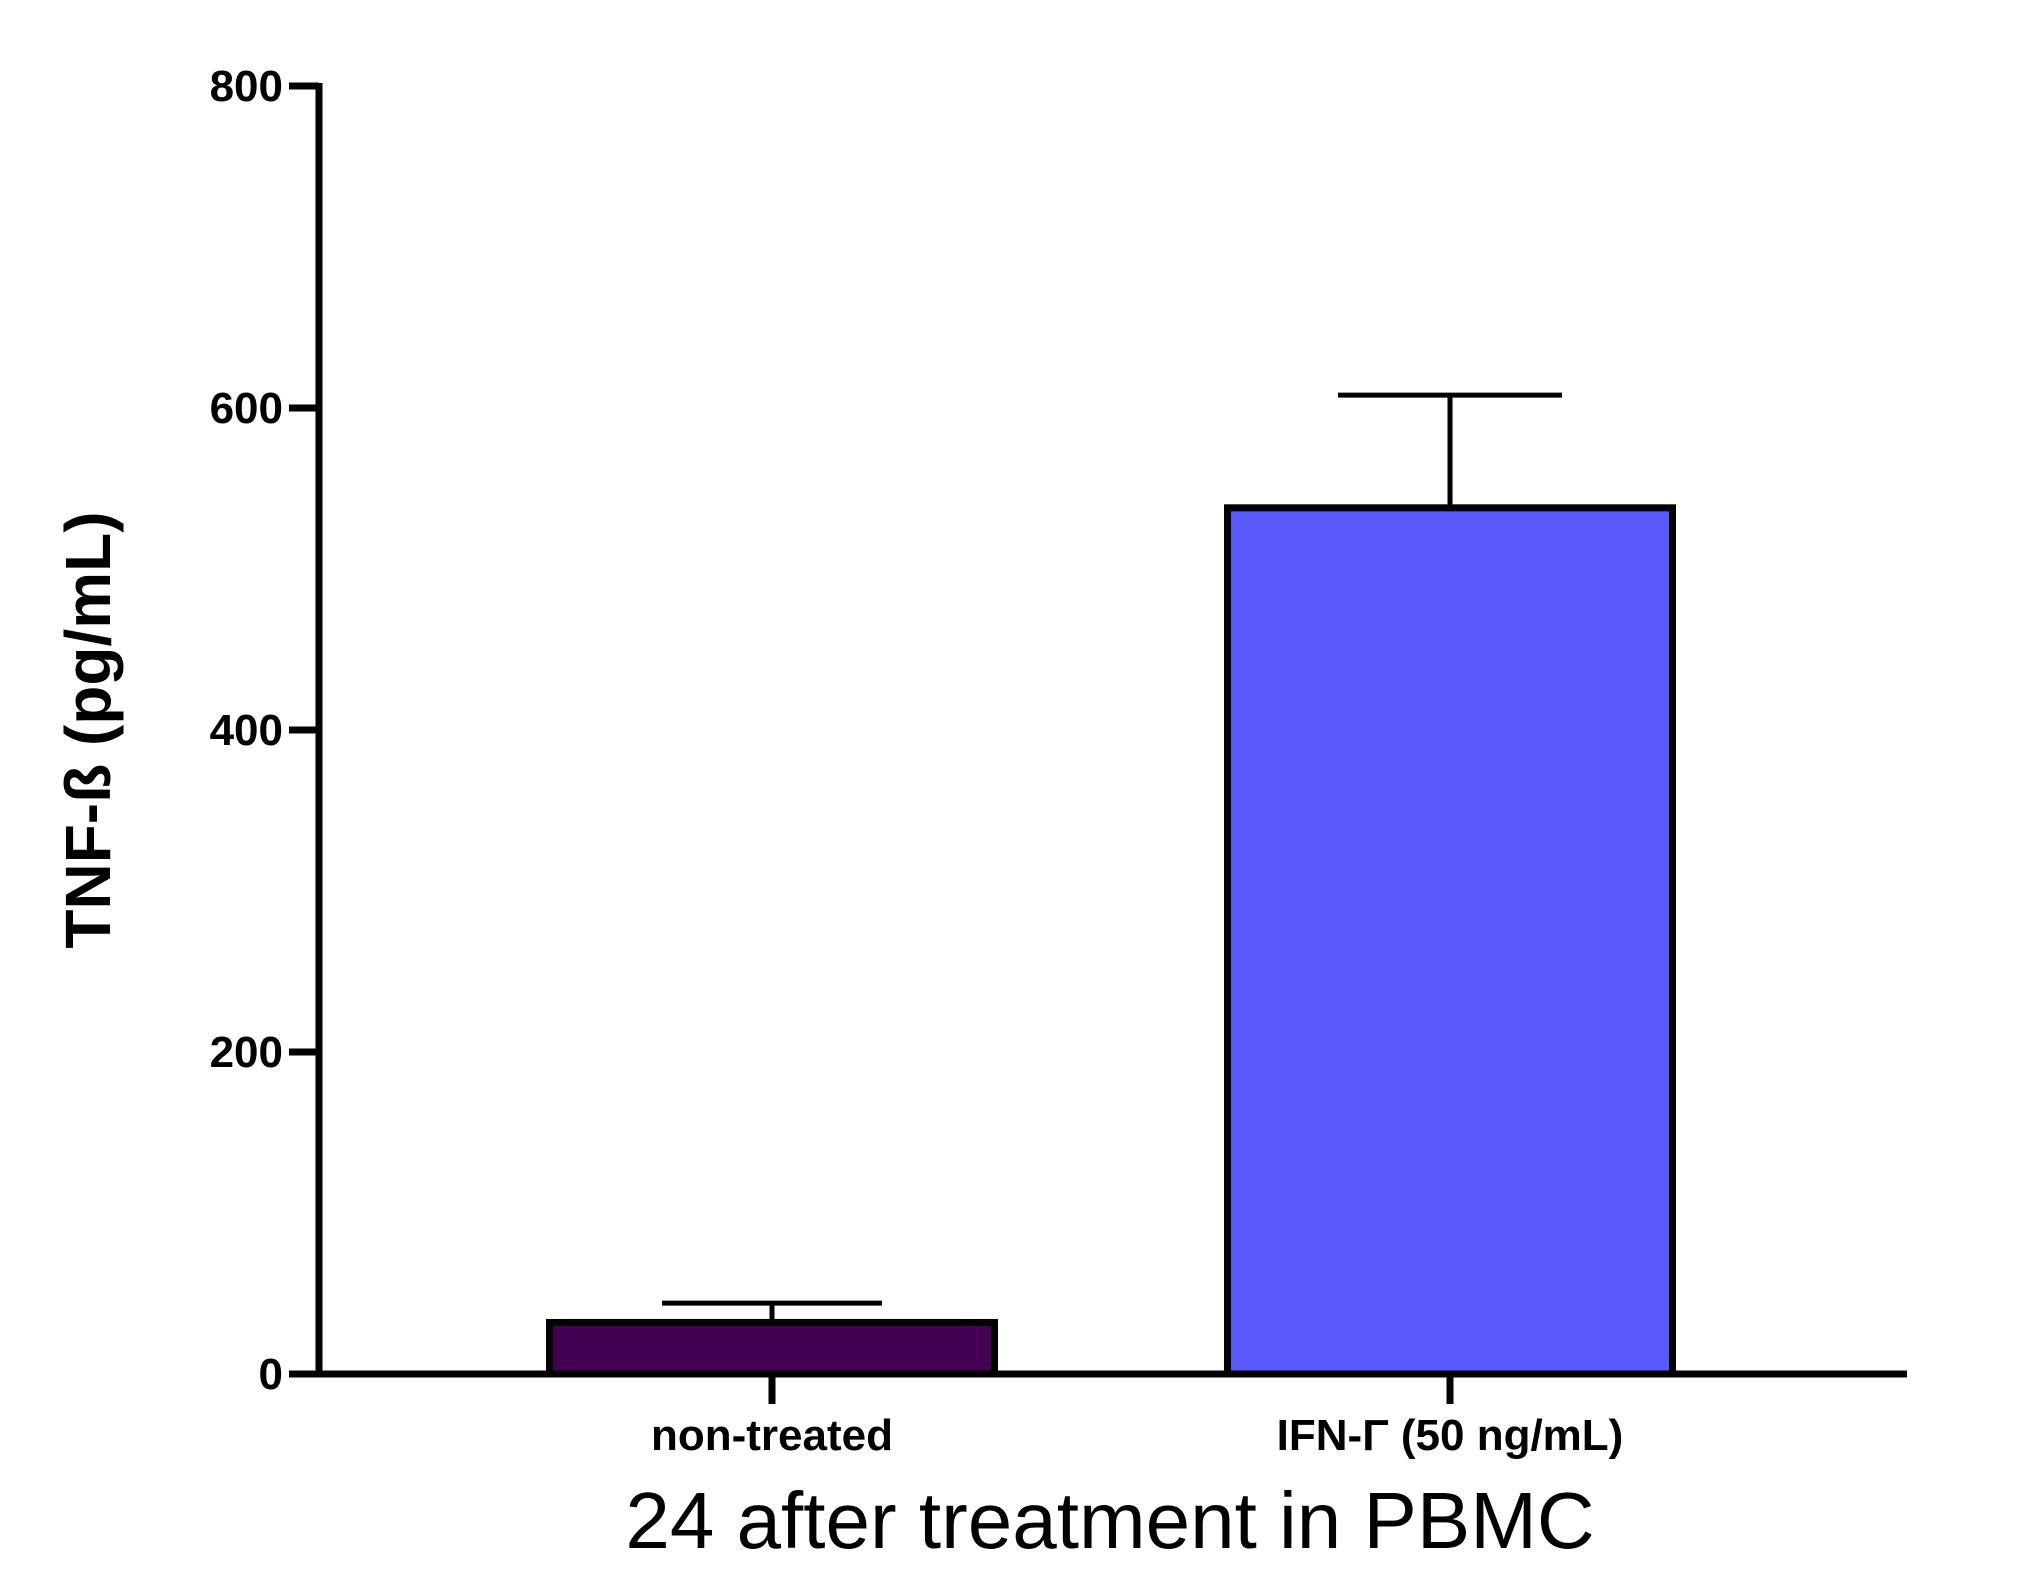 The height and width of the screenshot is (1592, 2024). What do you see at coordinates (246, 86) in the screenshot?
I see `y-tick-label: 800` at bounding box center [246, 86].